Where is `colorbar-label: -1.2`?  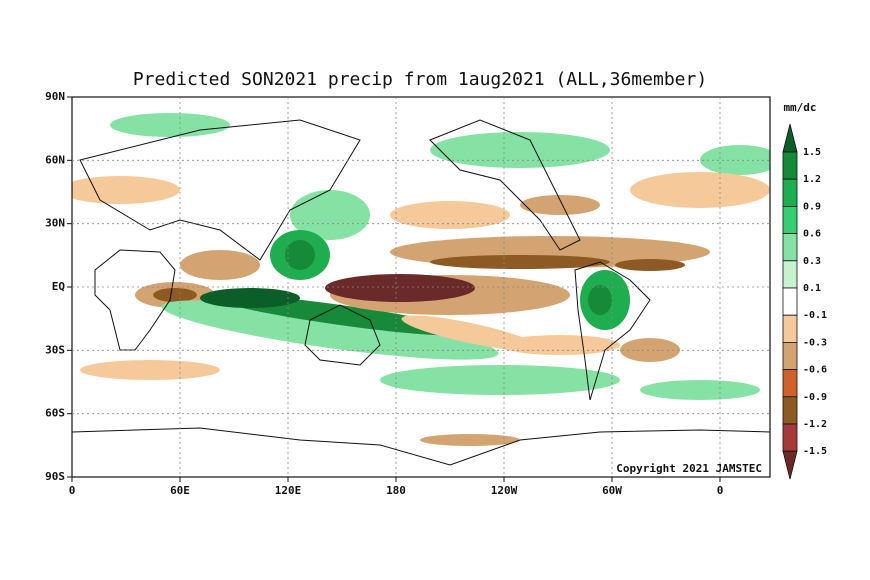 colorbar-label: -1.2 is located at coordinates (815, 424).